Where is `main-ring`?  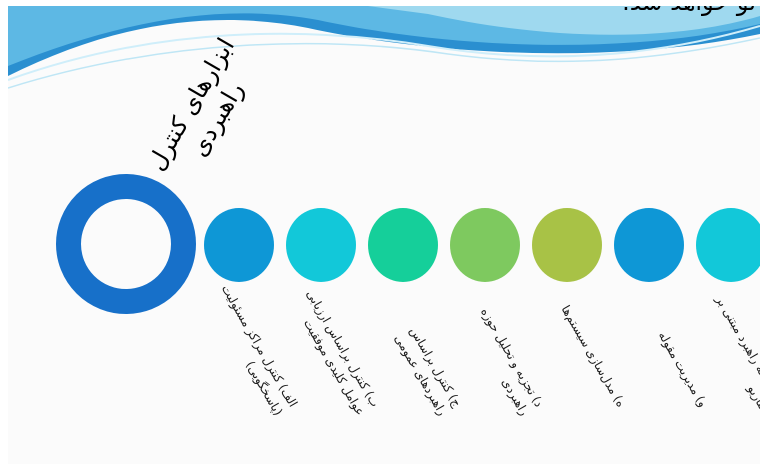
main-ring is located at coordinates (126, 244).